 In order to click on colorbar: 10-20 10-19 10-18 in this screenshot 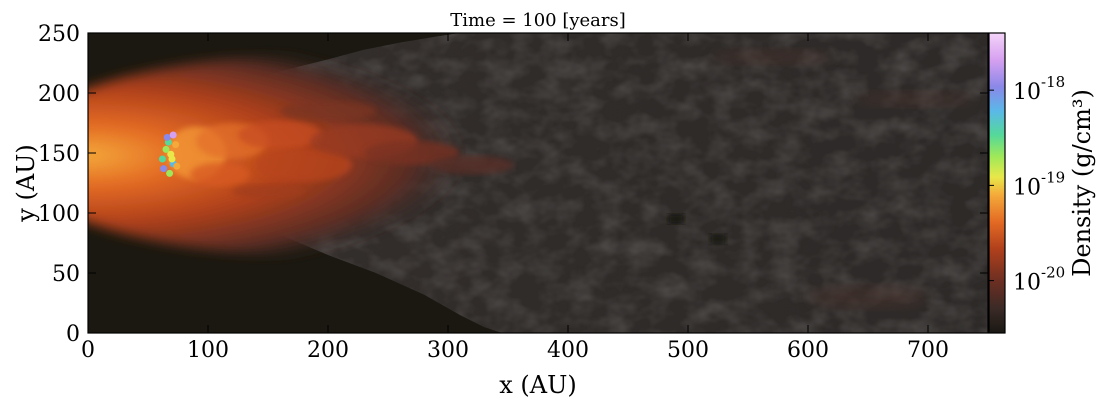, I will do `click(1026, 183)`.